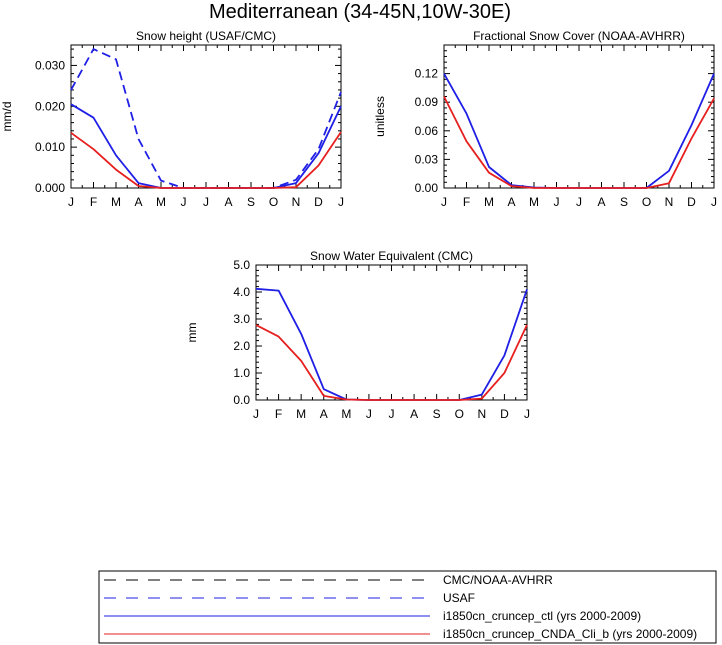 The image size is (722, 645). Describe the element at coordinates (241, 400) in the screenshot. I see `y-tick-label: 0.0` at that location.